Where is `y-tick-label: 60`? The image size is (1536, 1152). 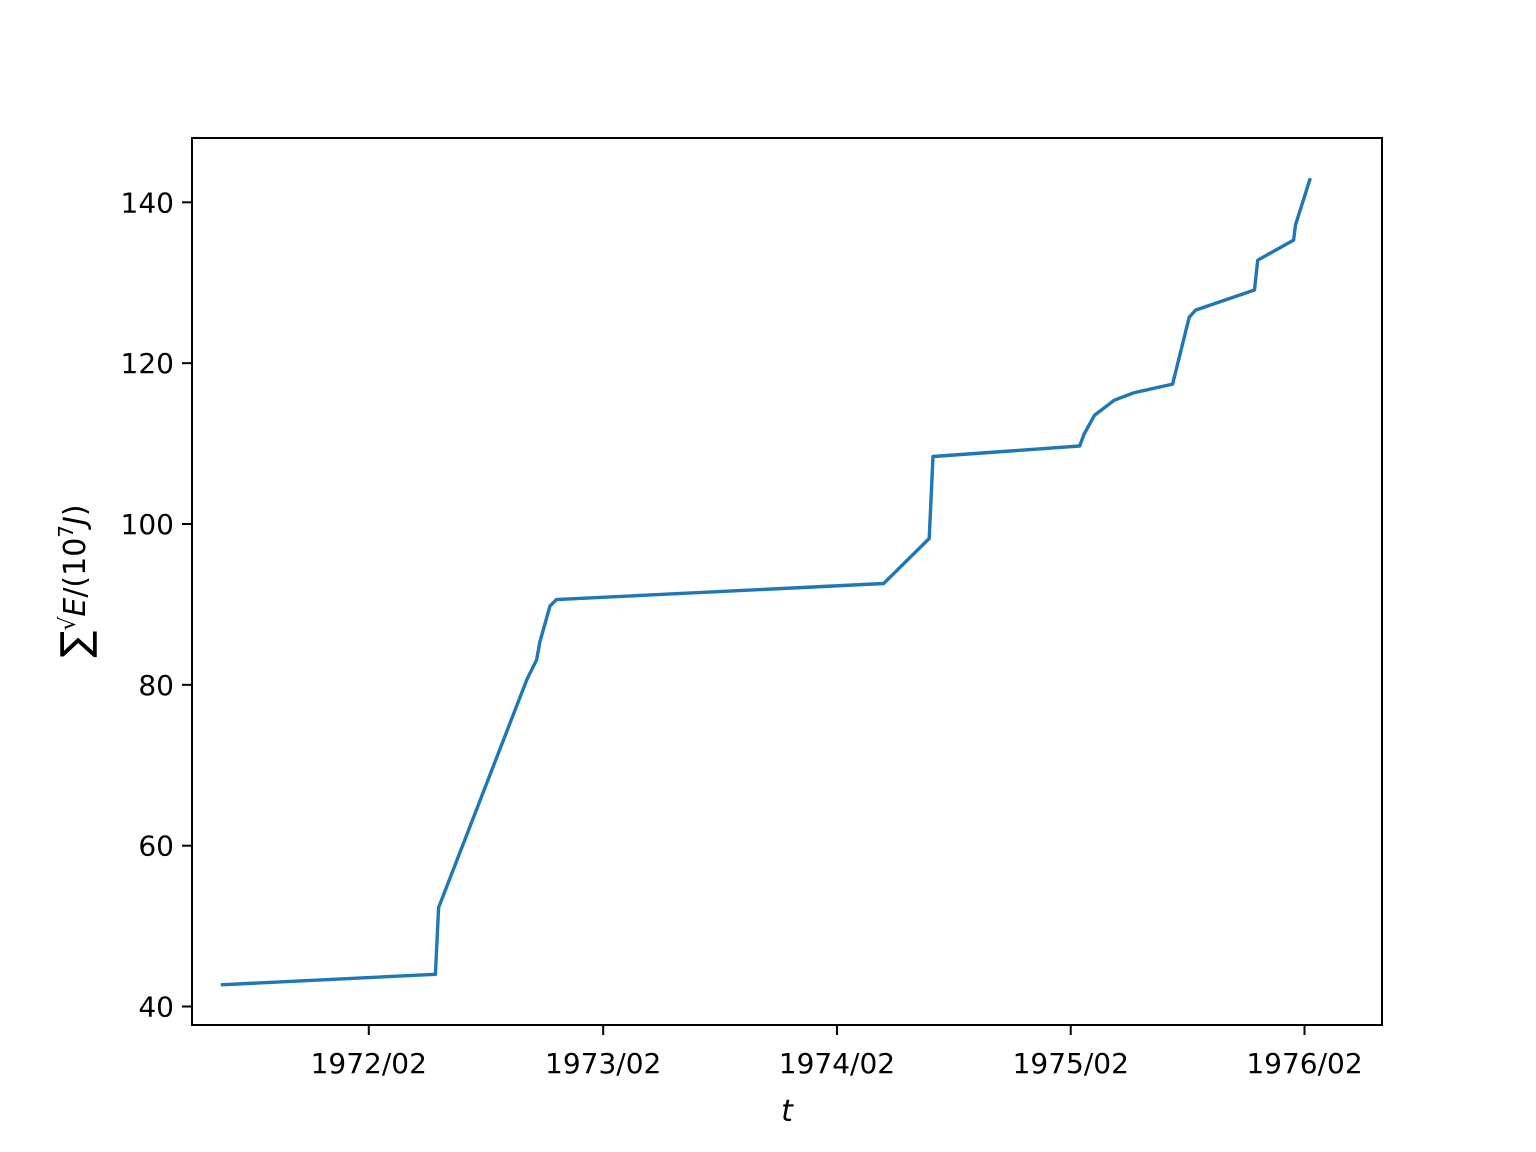
y-tick-label: 60 is located at coordinates (156, 846).